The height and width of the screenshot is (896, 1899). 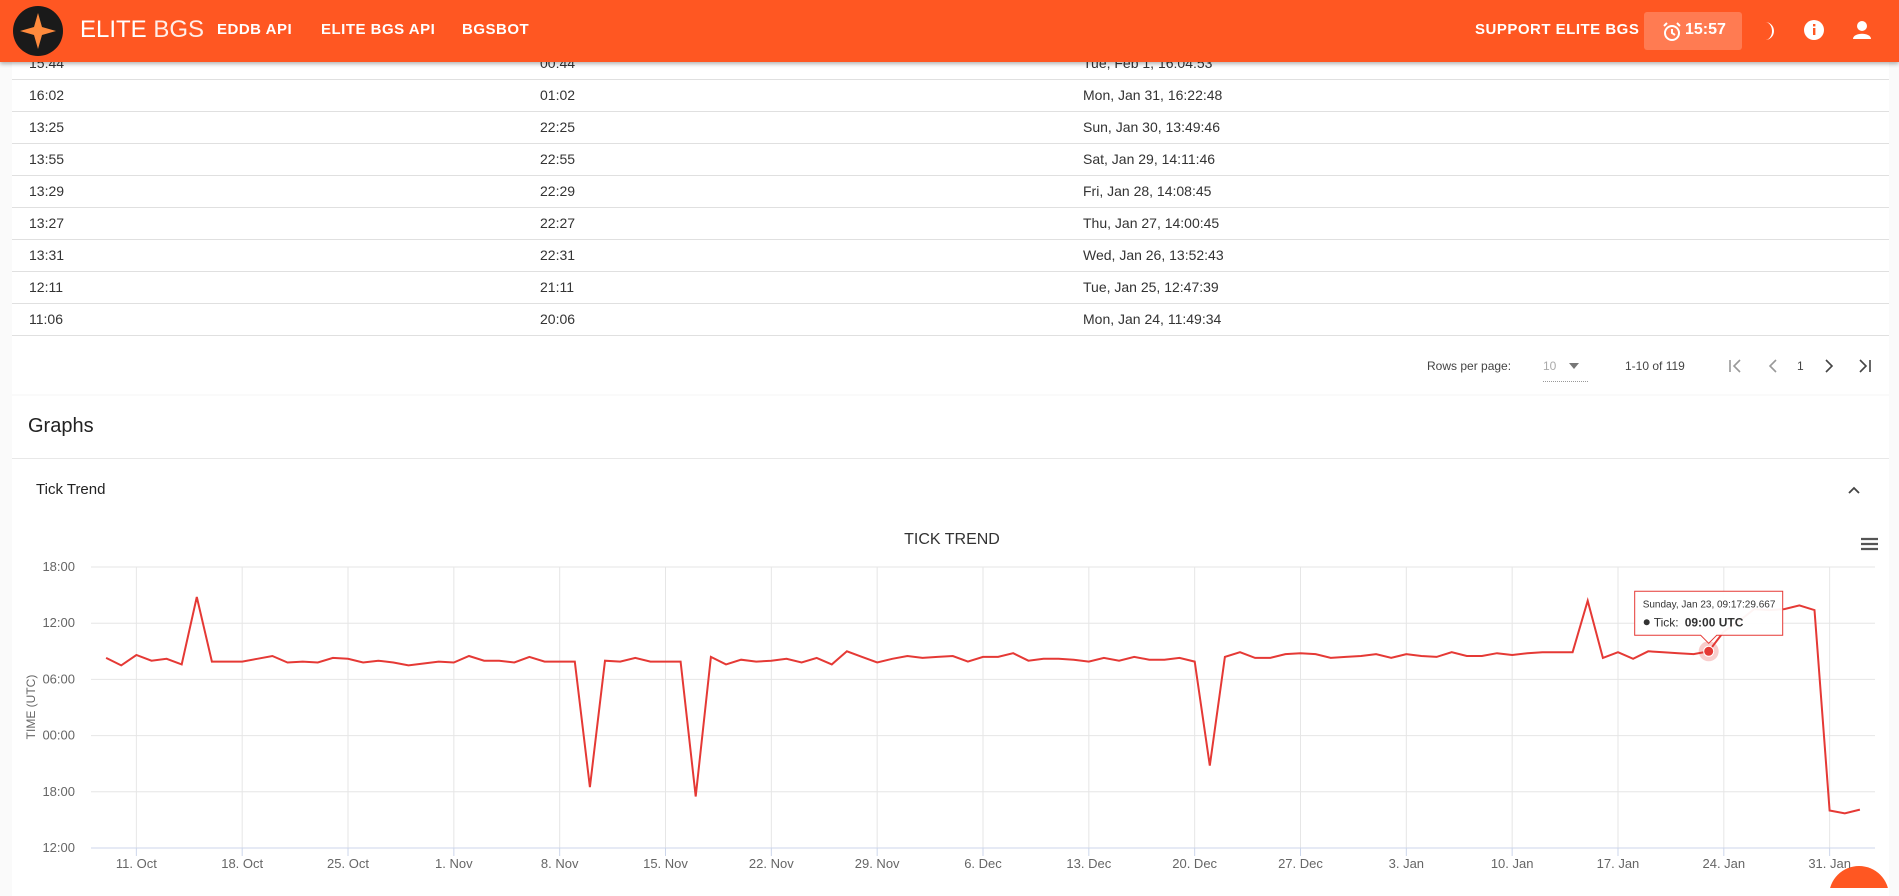 What do you see at coordinates (1151, 287) in the screenshot?
I see `table-cell: Tue, Jan 25, 12:47:39` at bounding box center [1151, 287].